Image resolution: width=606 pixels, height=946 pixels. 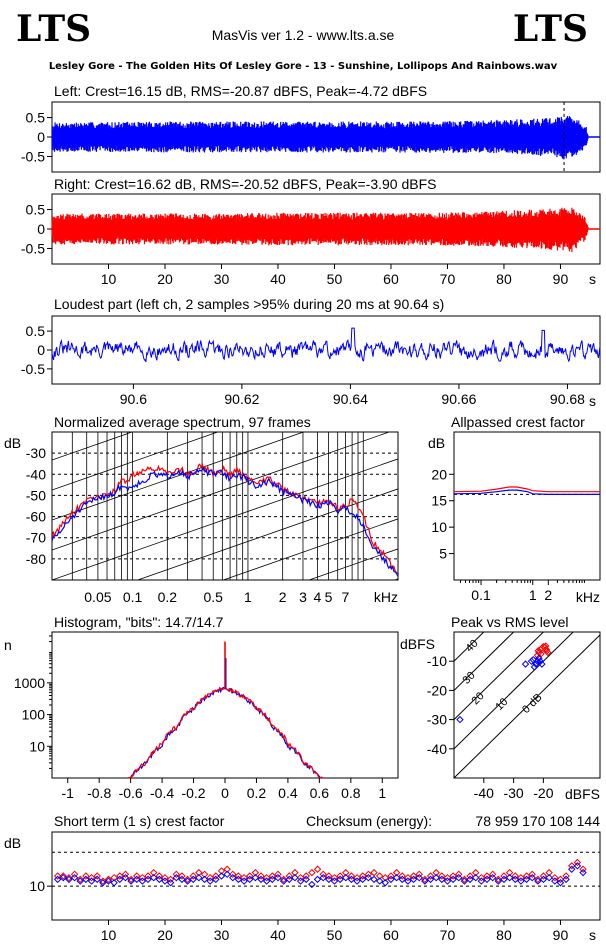 I want to click on crest-xtick-2: 2, so click(x=548, y=595).